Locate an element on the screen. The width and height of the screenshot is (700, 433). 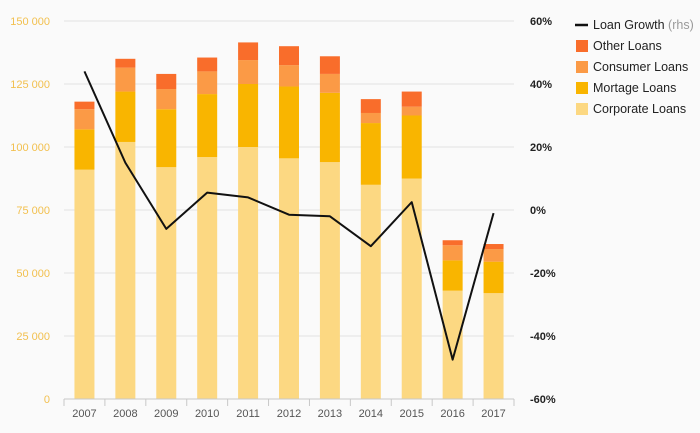
right-tick-label: 40% is located at coordinates (541, 85).